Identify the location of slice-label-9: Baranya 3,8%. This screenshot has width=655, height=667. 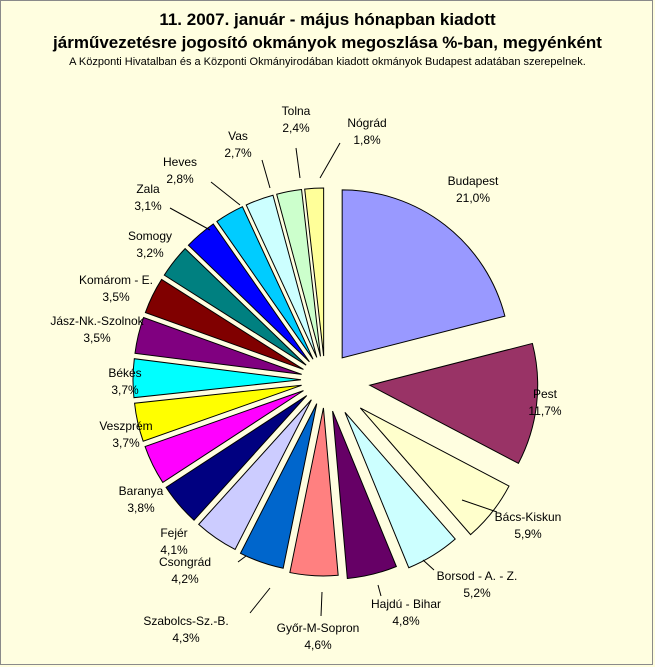
(141, 499).